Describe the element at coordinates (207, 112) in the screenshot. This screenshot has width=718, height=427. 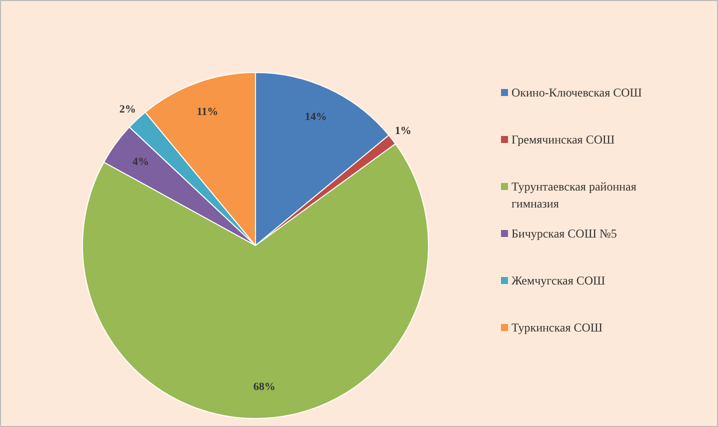
I see `data-label: 11%` at that location.